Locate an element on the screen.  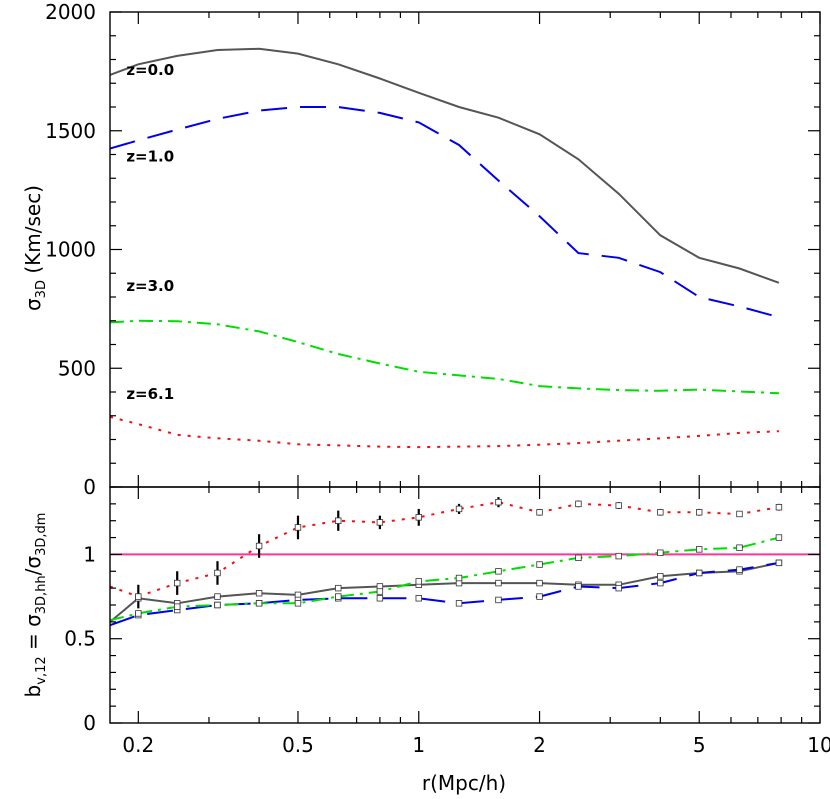
y-tick-label: 1 is located at coordinates (89, 554).